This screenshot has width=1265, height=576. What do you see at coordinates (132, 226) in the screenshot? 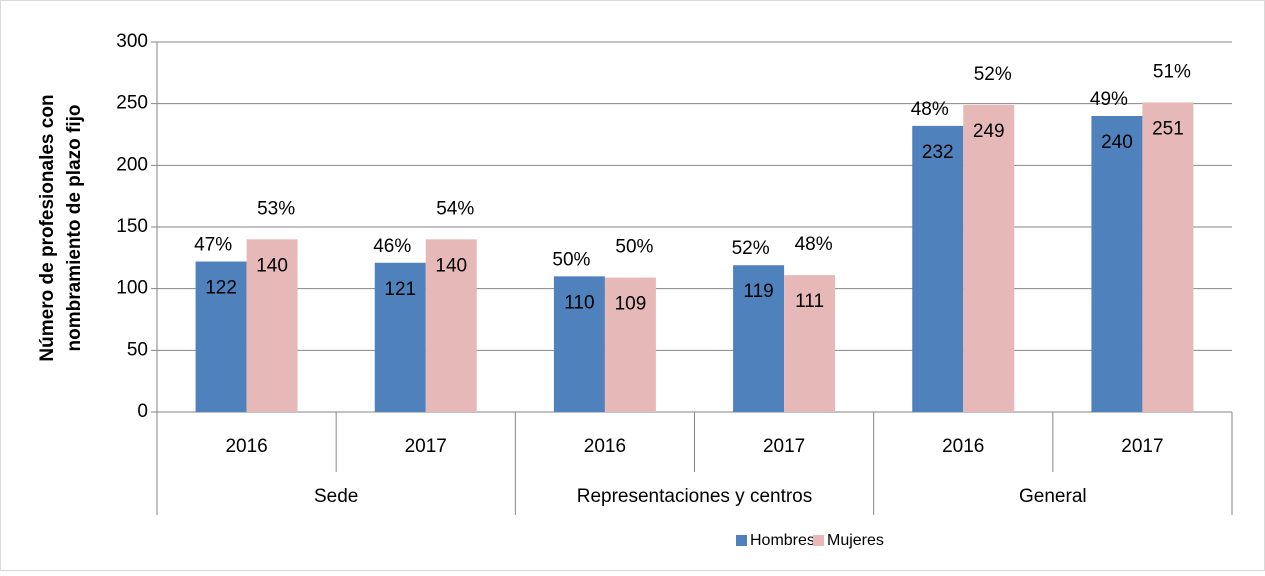
I see `y-tick-label: 150` at bounding box center [132, 226].